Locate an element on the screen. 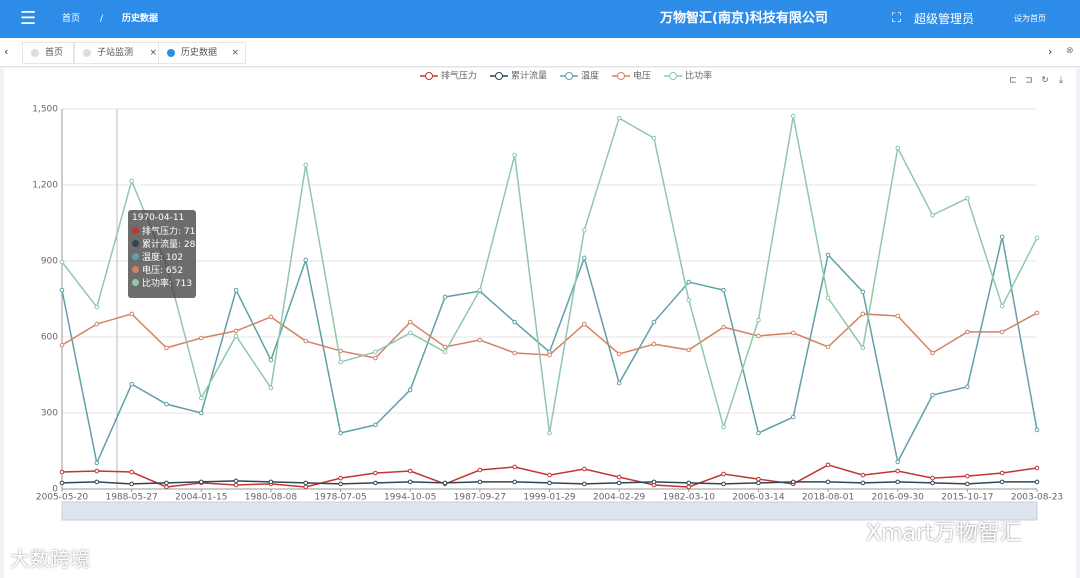  fullscreen-icon: ⛶ is located at coordinates (897, 18).